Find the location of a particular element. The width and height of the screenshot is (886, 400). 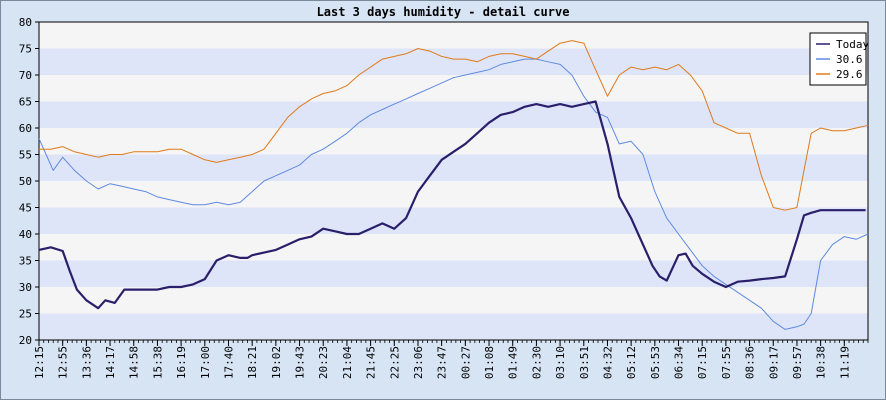

legend: Today 30.6 29.6 is located at coordinates (839, 59).